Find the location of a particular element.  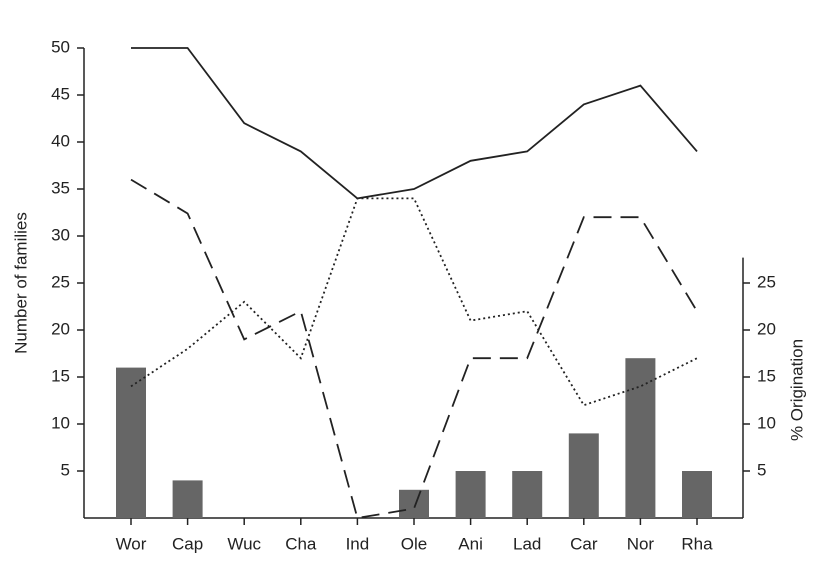

x-tick-label: Lad is located at coordinates (527, 543).